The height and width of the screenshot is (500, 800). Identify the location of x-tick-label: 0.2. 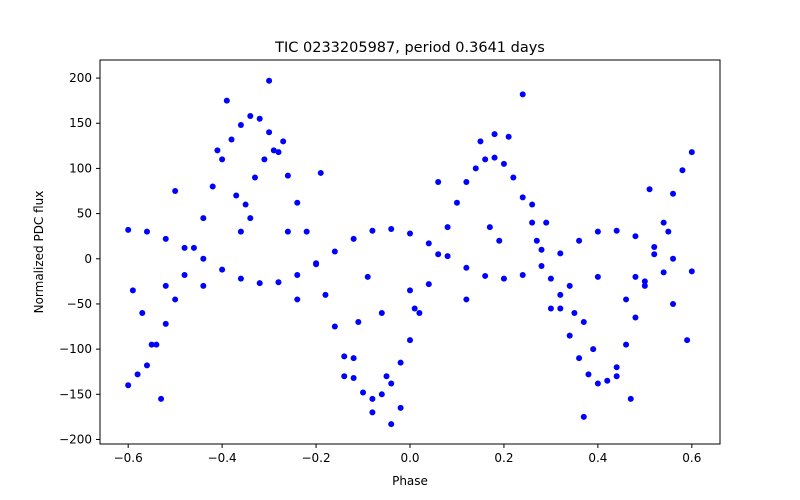
(503, 458).